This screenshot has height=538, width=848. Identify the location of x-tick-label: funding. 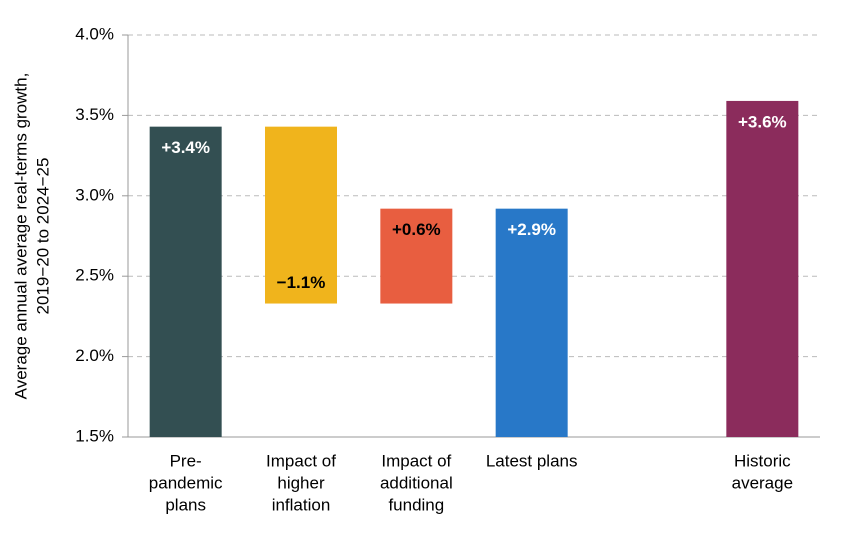
(416, 504).